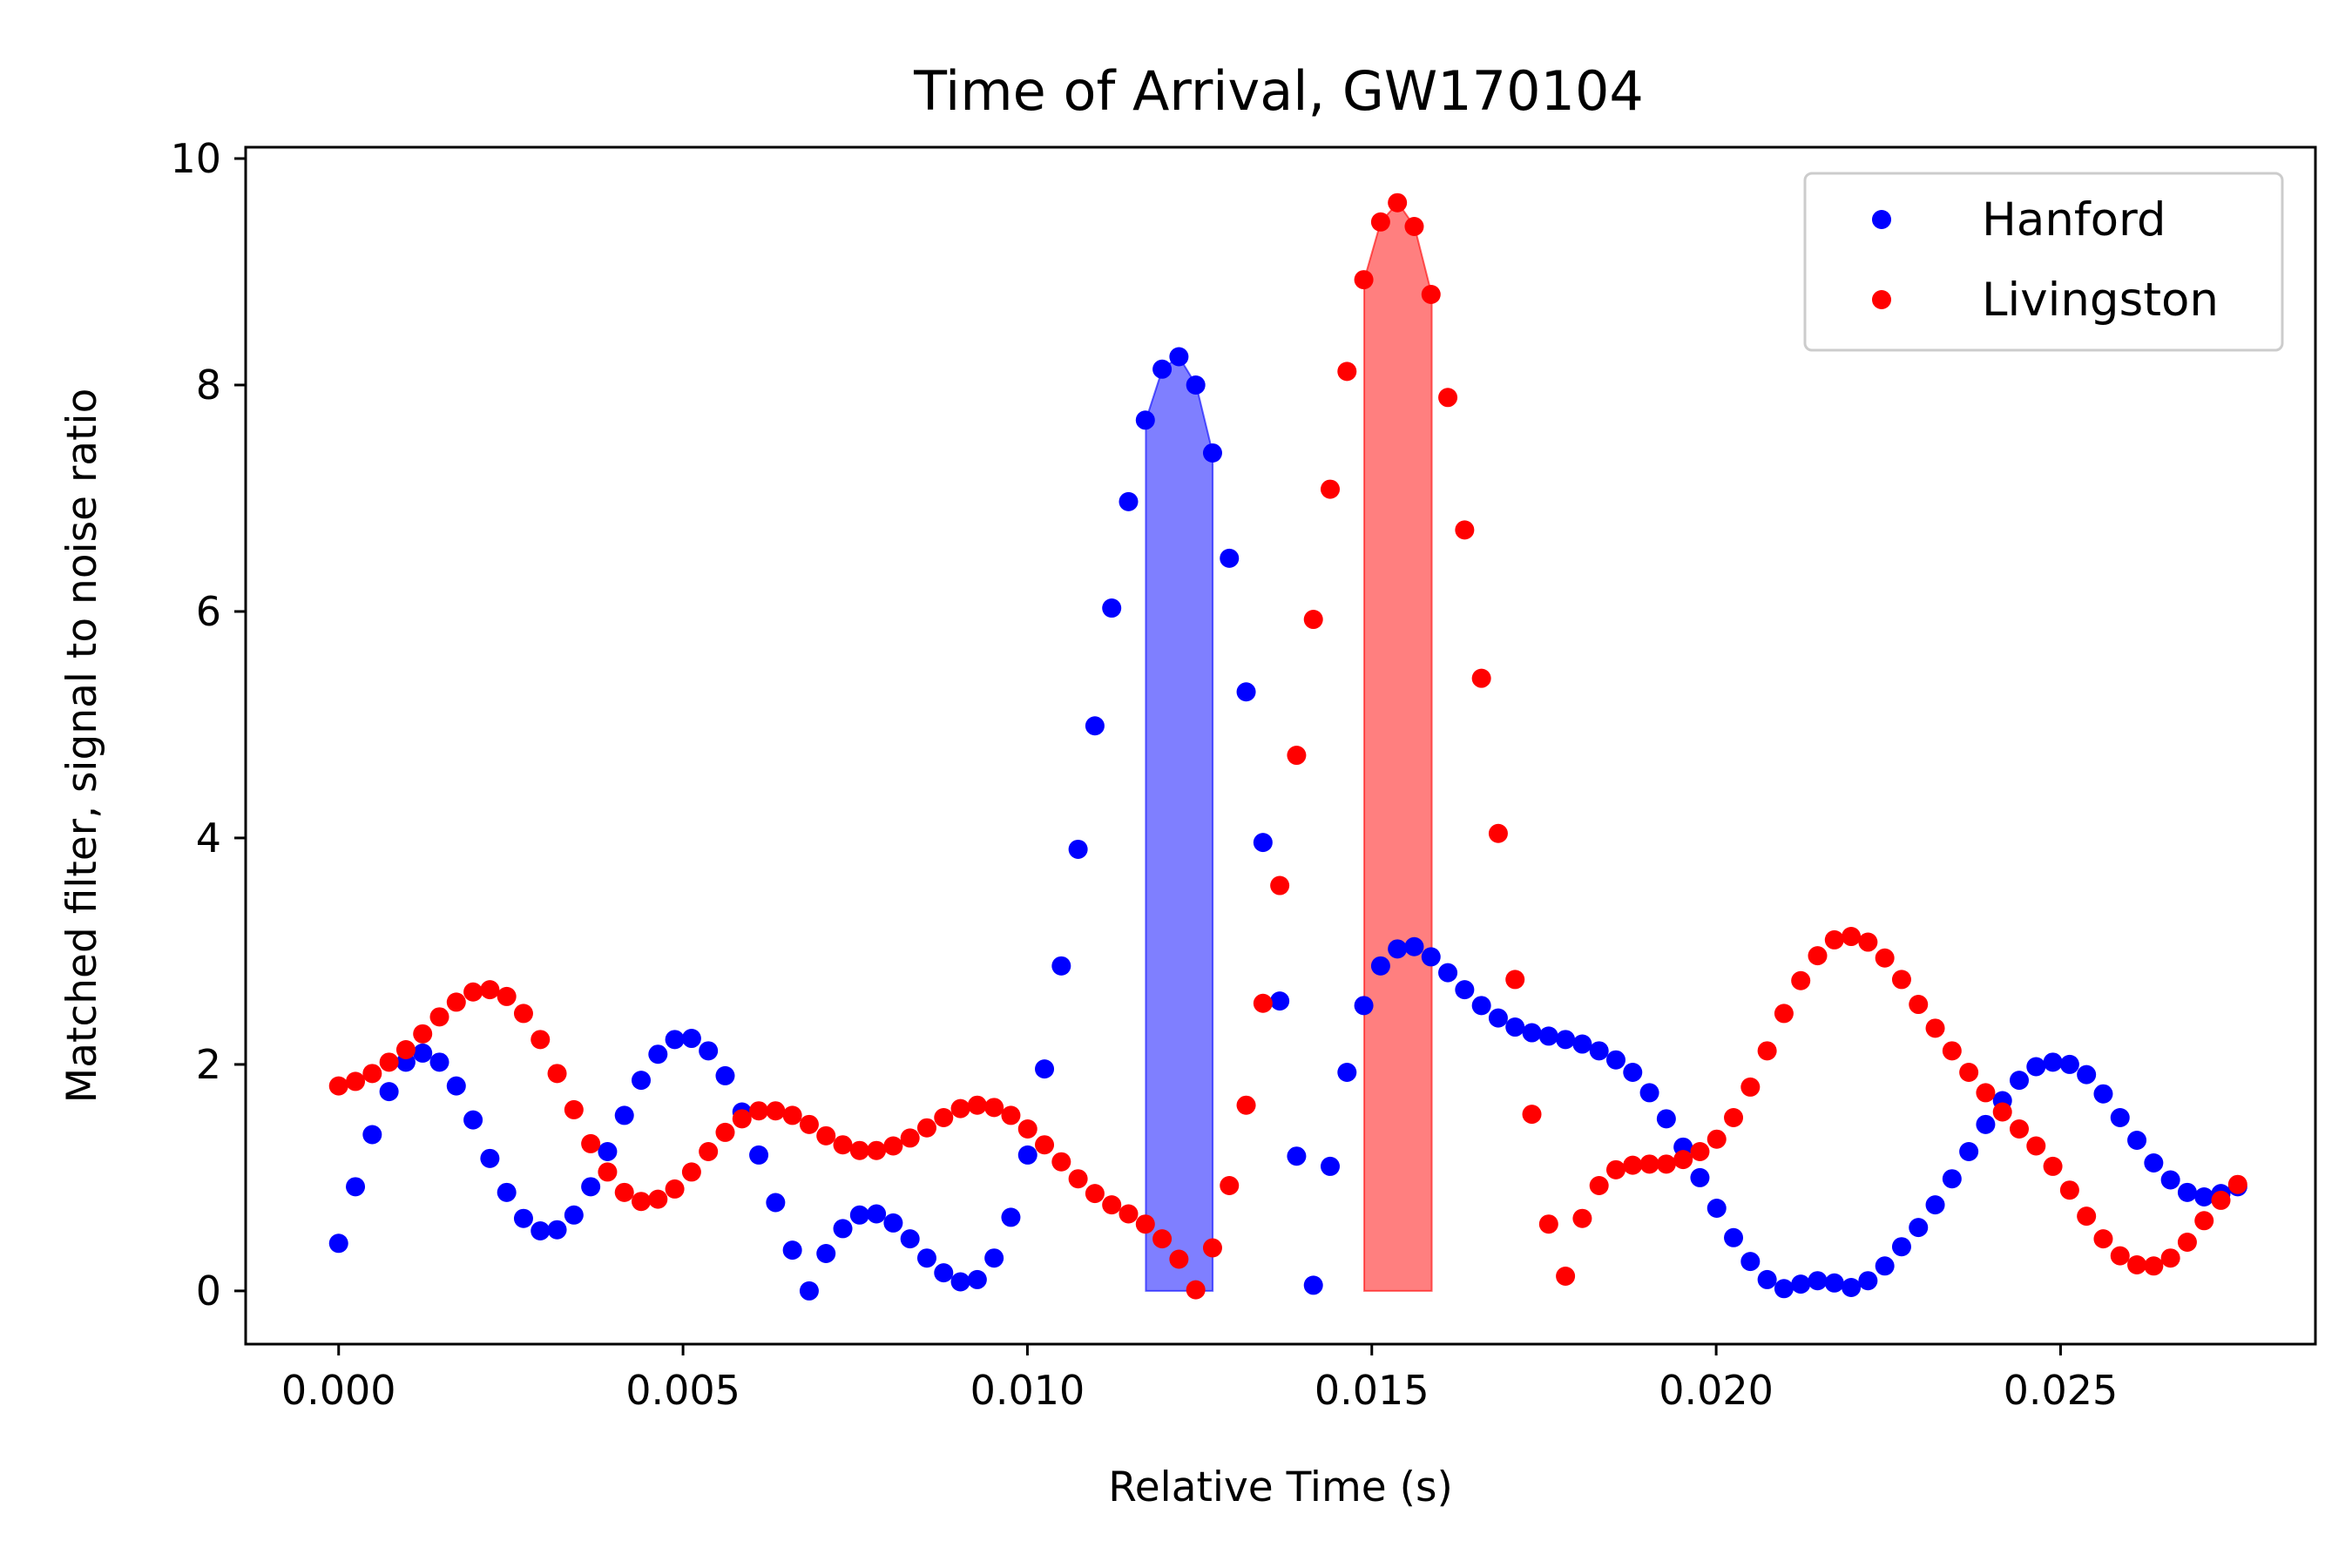 This screenshot has height=1568, width=2352. I want to click on chart-title: Time of Arrival, GW170104, so click(1278, 91).